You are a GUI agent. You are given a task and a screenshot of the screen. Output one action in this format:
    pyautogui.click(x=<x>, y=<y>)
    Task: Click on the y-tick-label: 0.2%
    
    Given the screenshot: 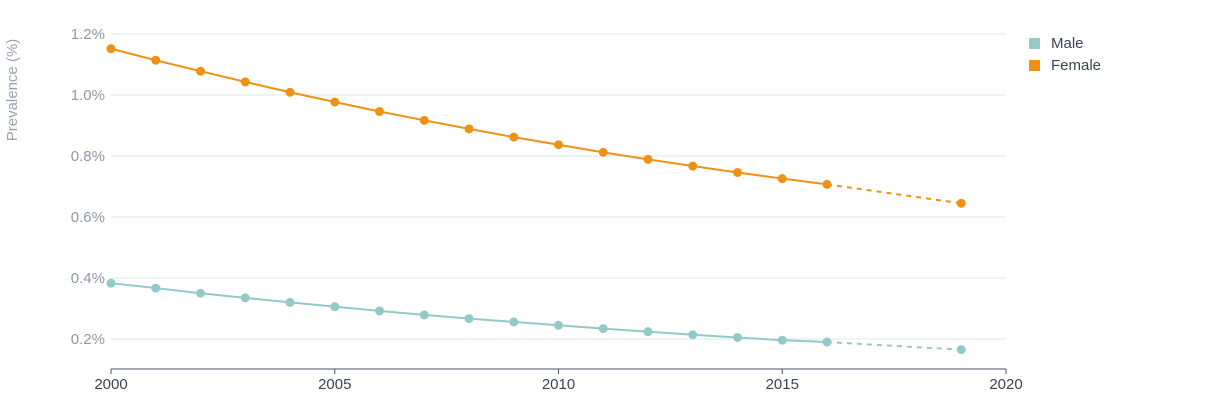 What is the action you would take?
    pyautogui.click(x=88, y=339)
    